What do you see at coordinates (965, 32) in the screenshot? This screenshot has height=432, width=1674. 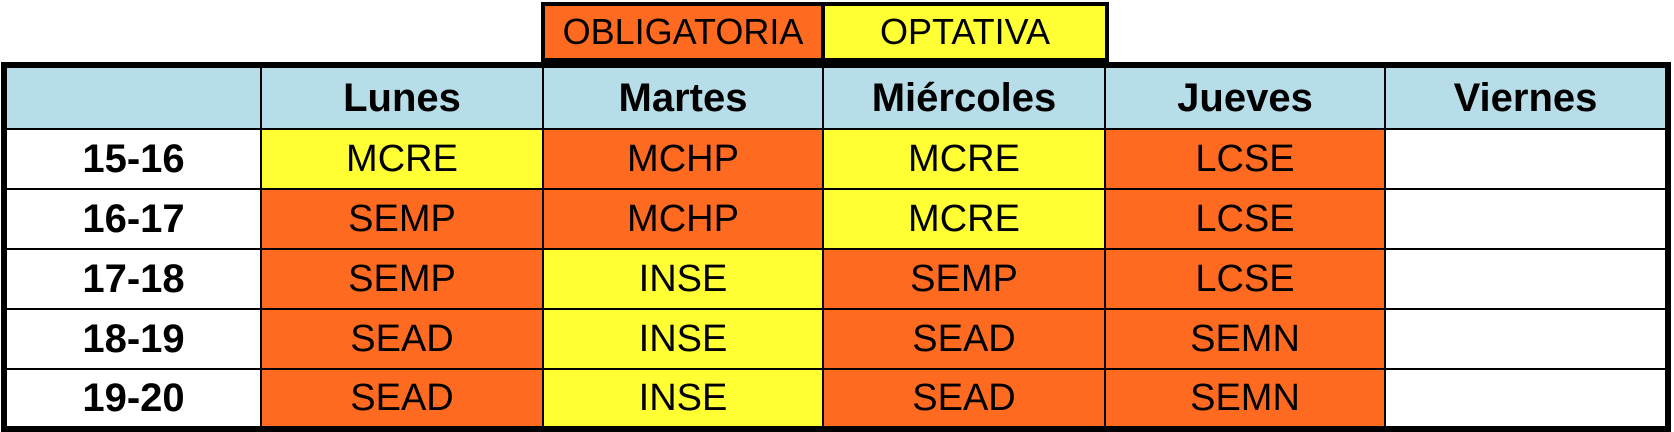 I see `legend-optativa: OPTATIVA` at bounding box center [965, 32].